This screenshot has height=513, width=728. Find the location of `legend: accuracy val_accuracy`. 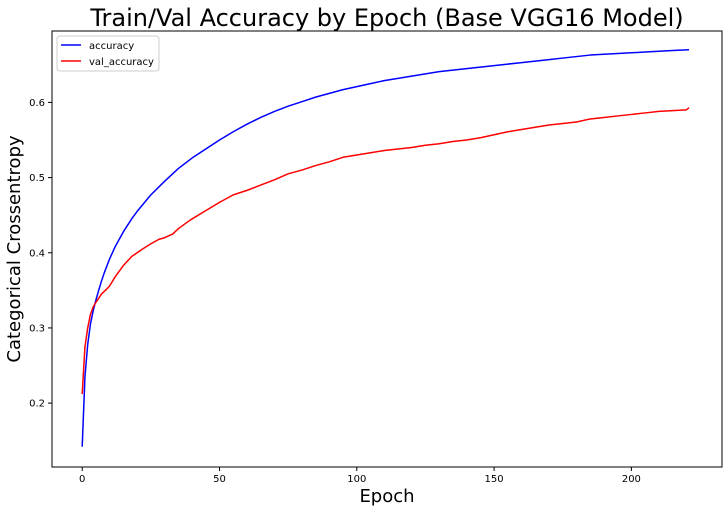

legend: accuracy val_accuracy is located at coordinates (108, 53).